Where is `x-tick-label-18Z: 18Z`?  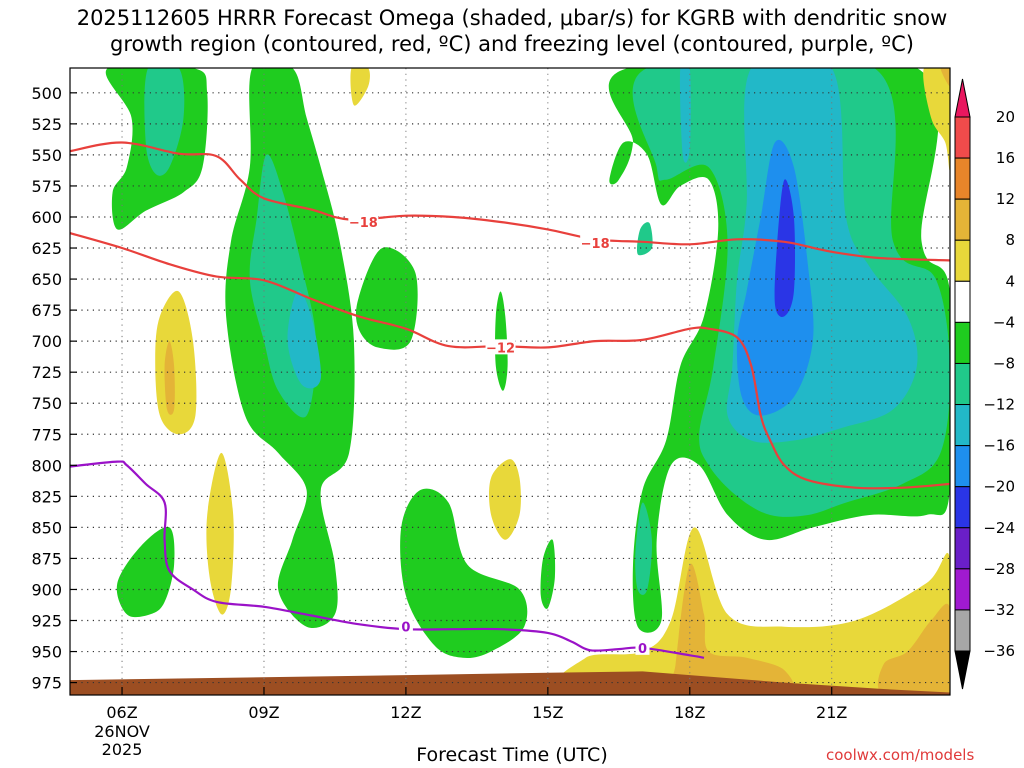
x-tick-label-18Z: 18Z is located at coordinates (689, 712).